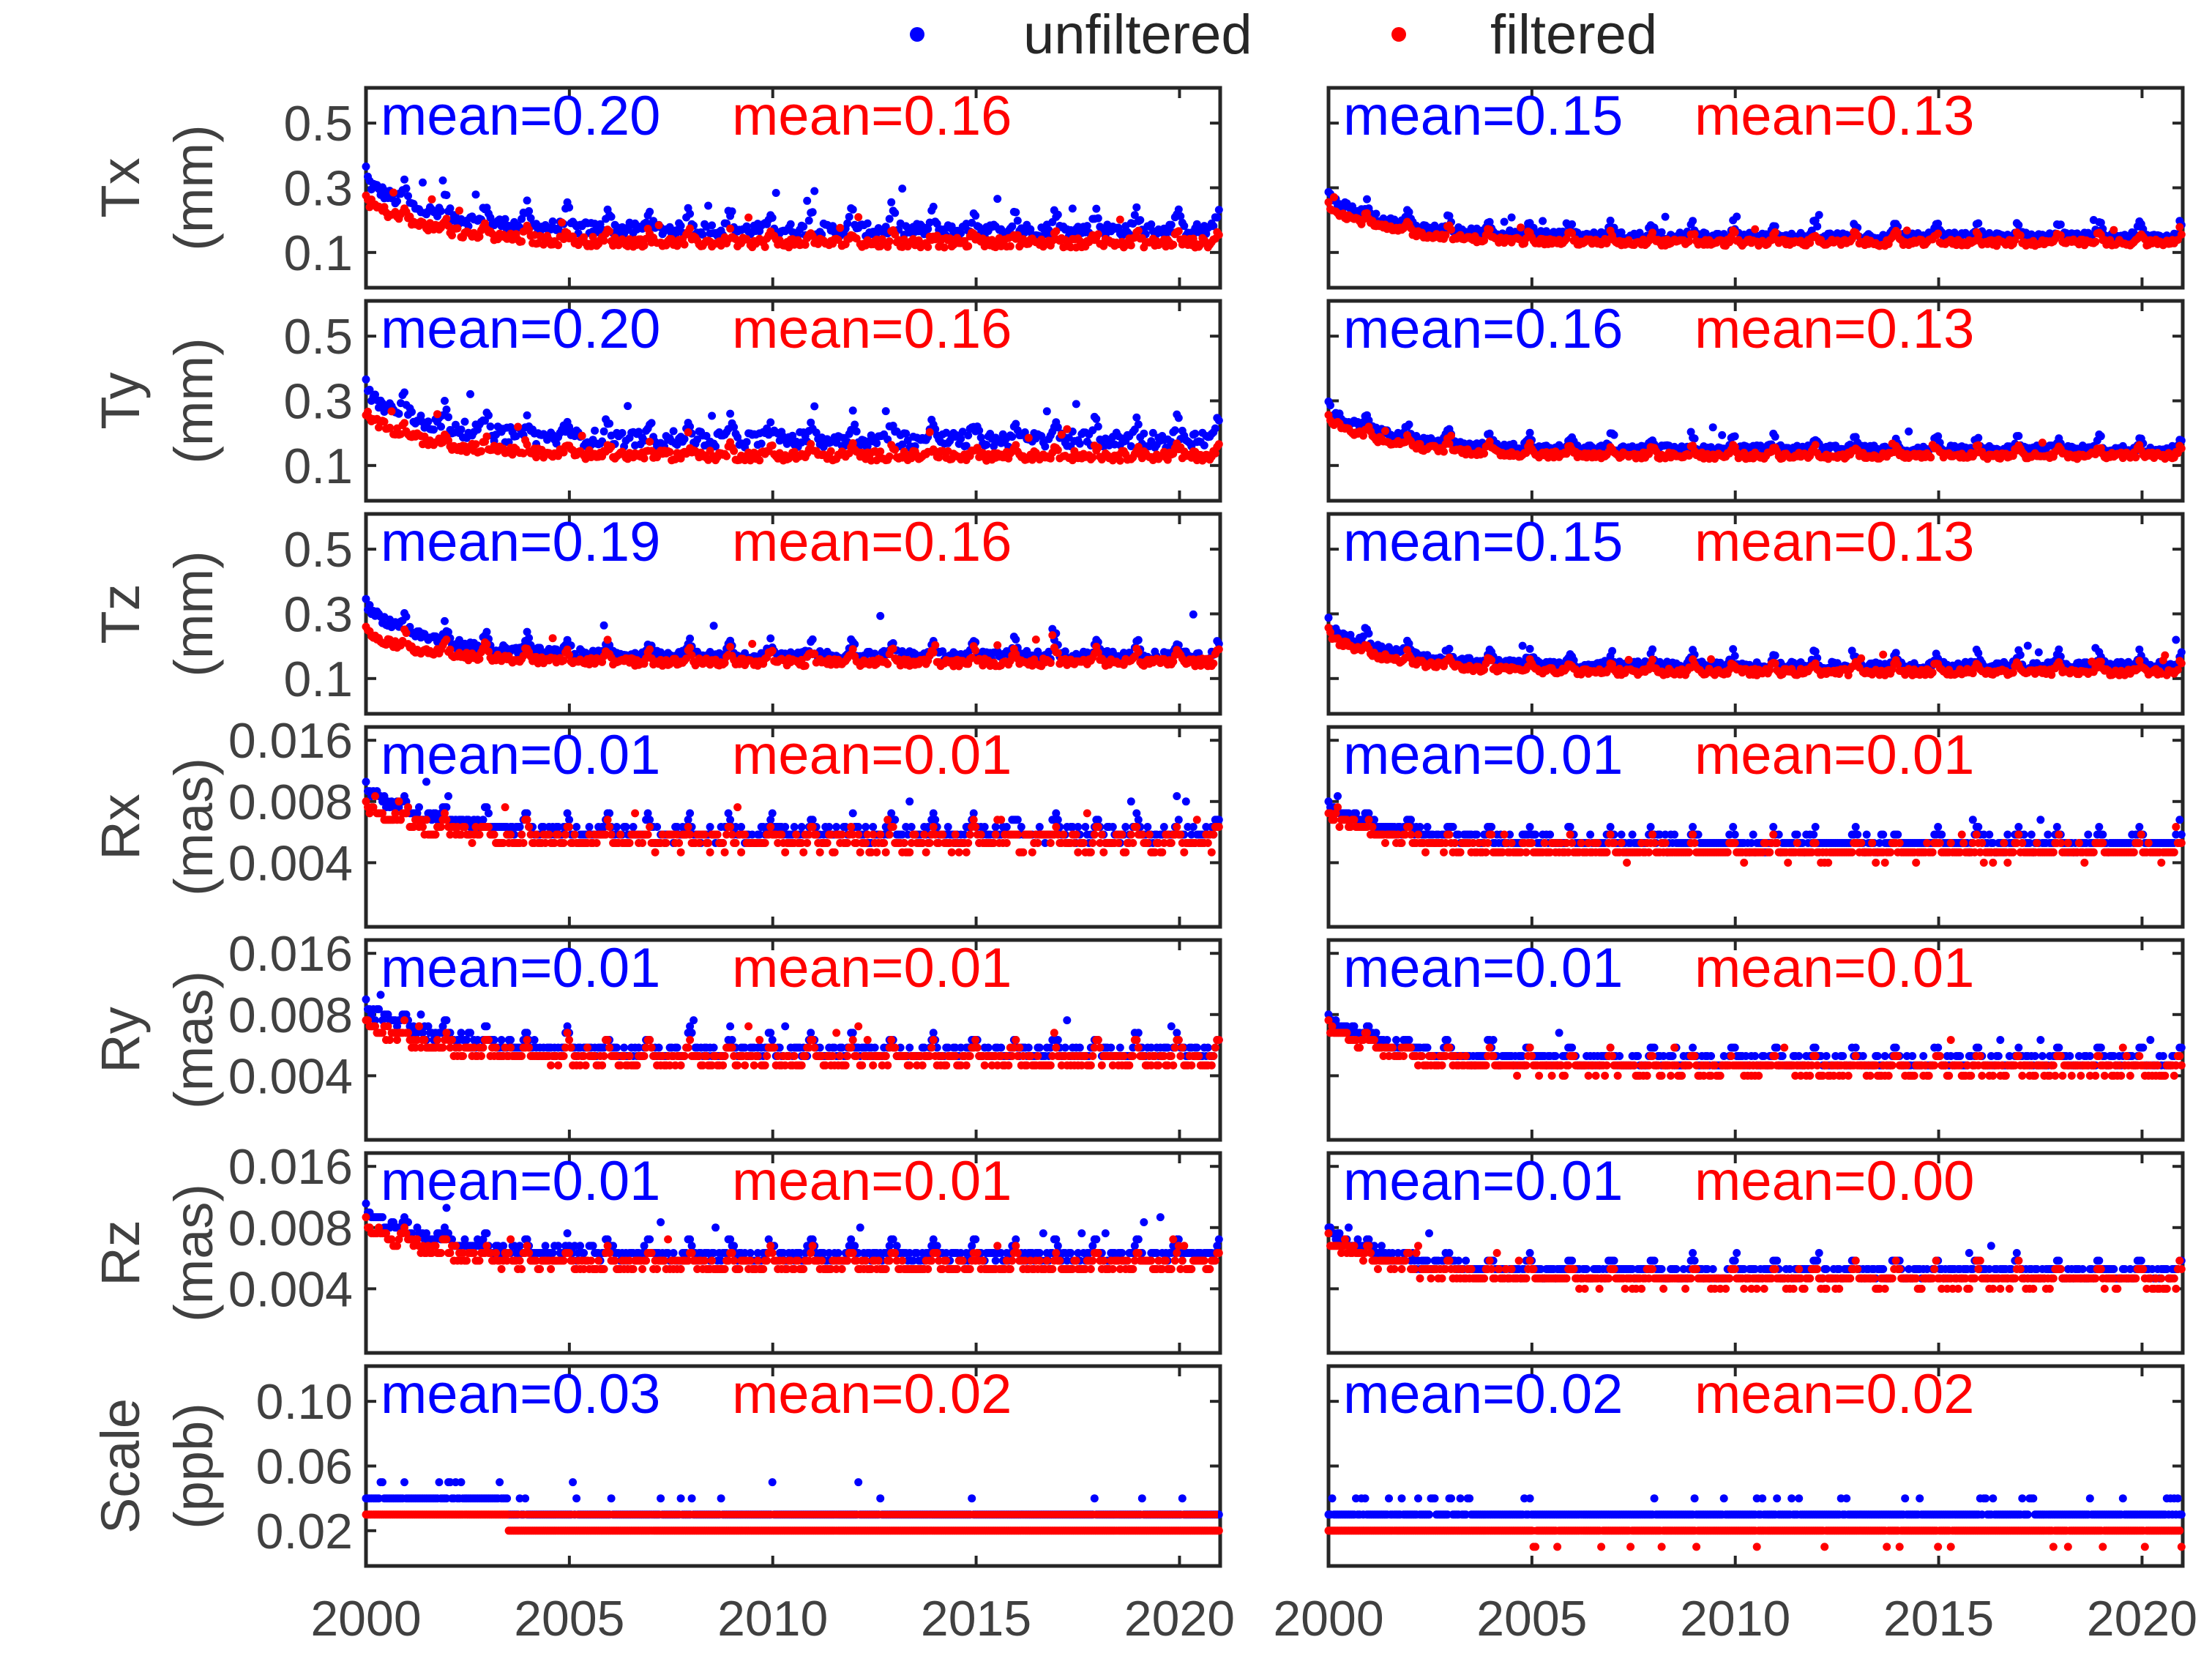 The width and height of the screenshot is (2212, 1656). I want to click on mean-label-unfiltered: mean=0.16, so click(1483, 329).